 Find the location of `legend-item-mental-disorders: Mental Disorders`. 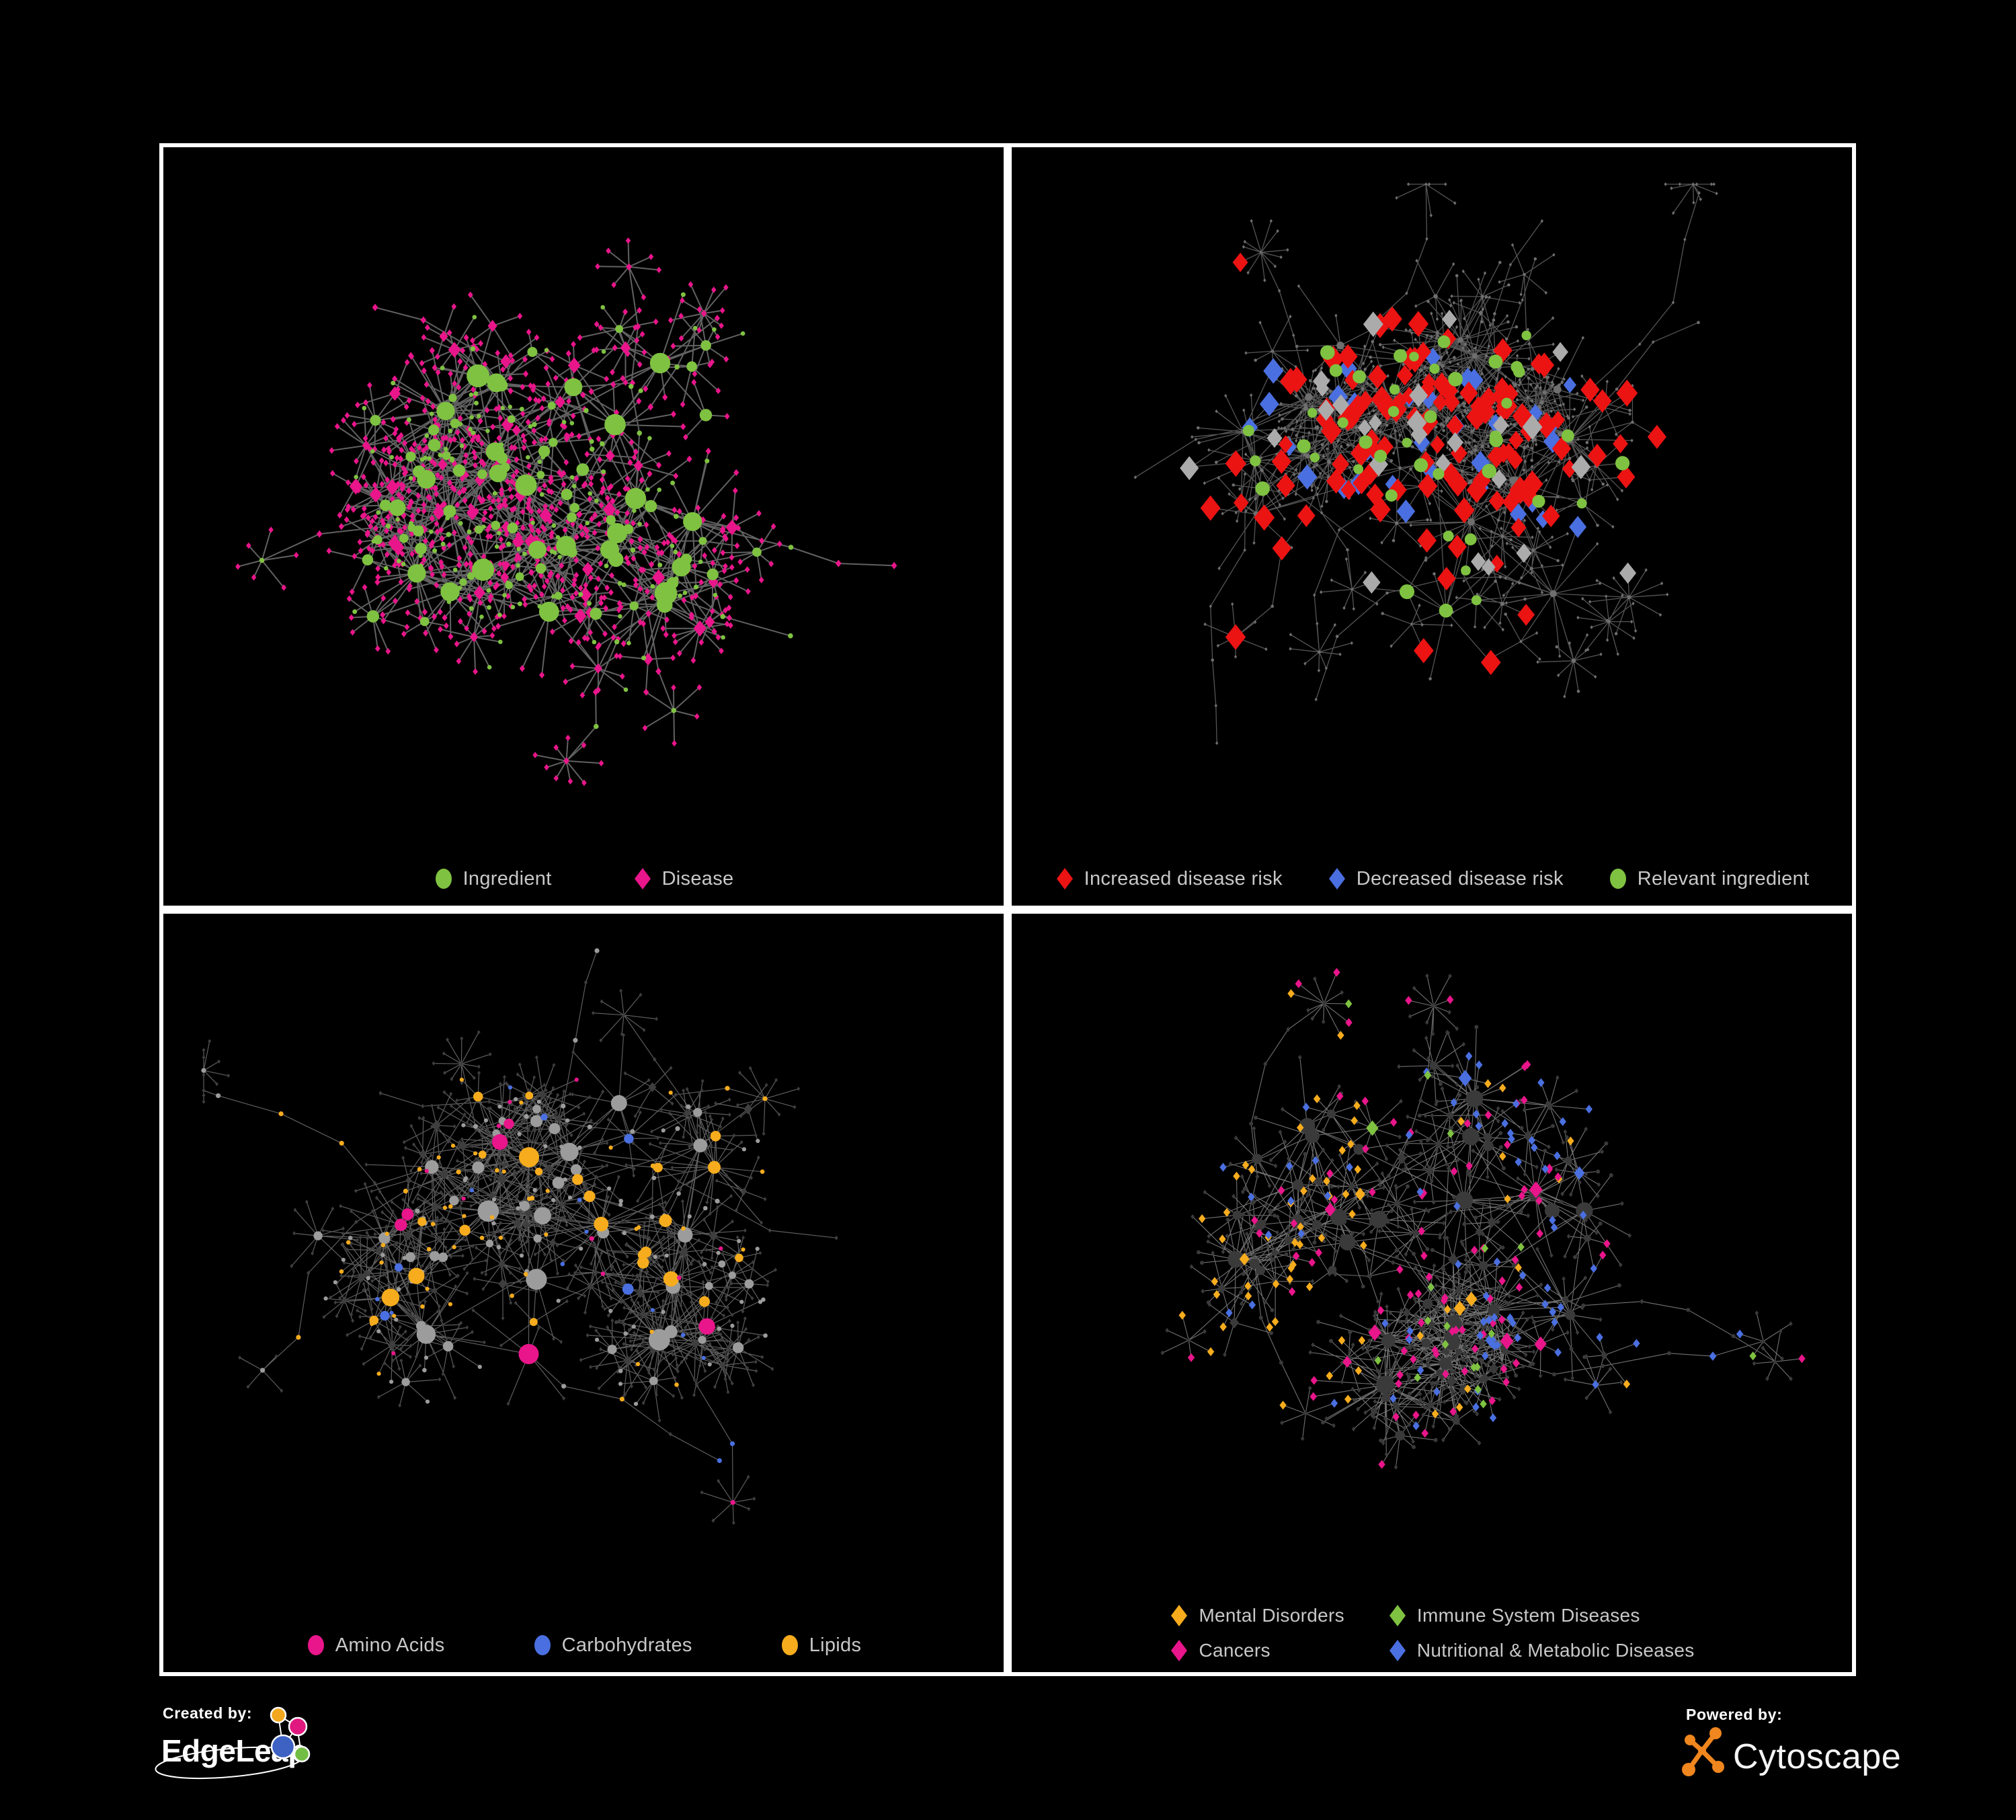

legend-item-mental-disorders: Mental Disorders is located at coordinates (1256, 1616).